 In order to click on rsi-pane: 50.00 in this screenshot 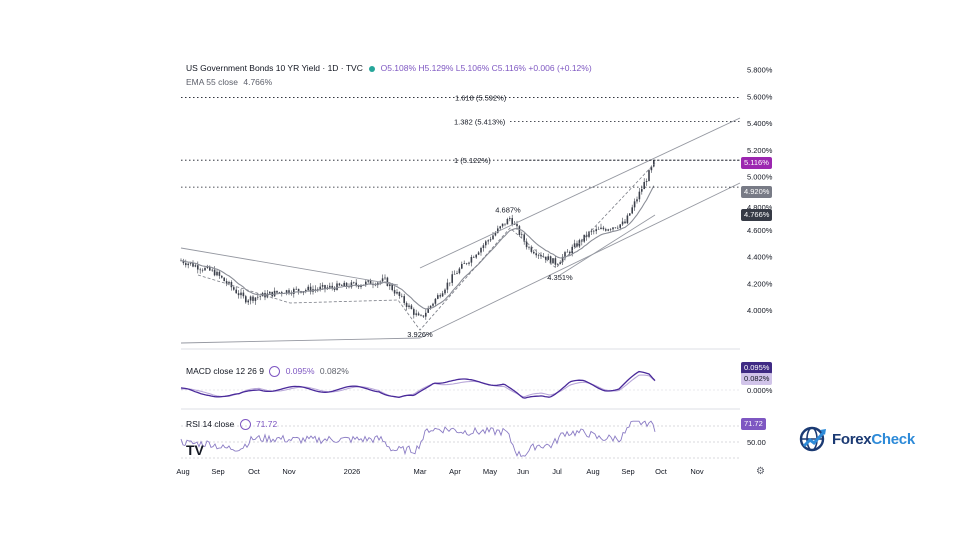, I will do `click(473, 439)`.